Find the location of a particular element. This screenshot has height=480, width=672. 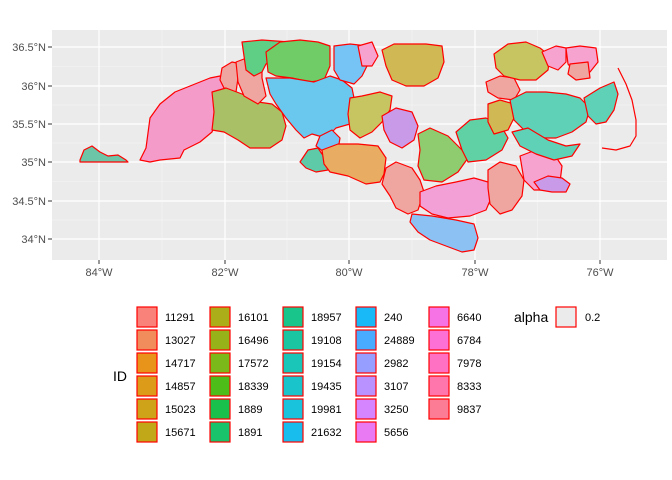

x-tick-label: 84°W is located at coordinates (99, 273).